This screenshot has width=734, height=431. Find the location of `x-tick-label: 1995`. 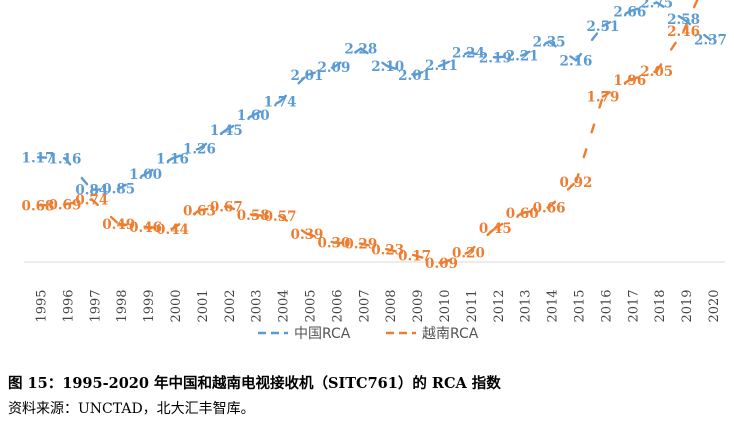

x-tick-label: 1995 is located at coordinates (42, 305).